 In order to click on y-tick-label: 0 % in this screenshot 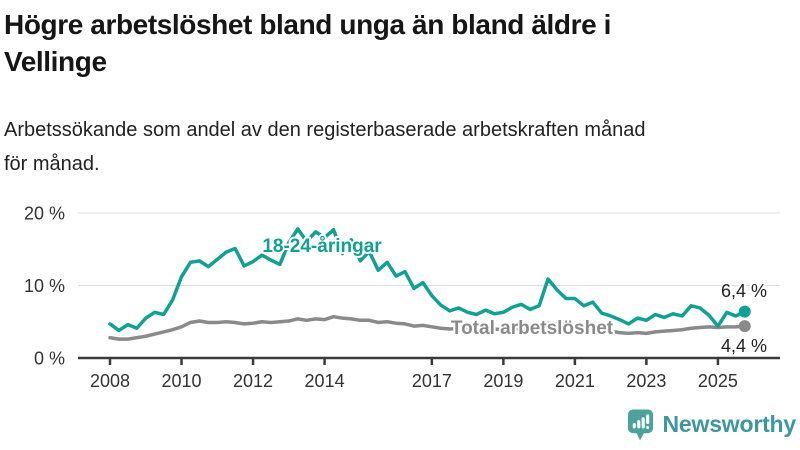, I will do `click(49, 359)`.